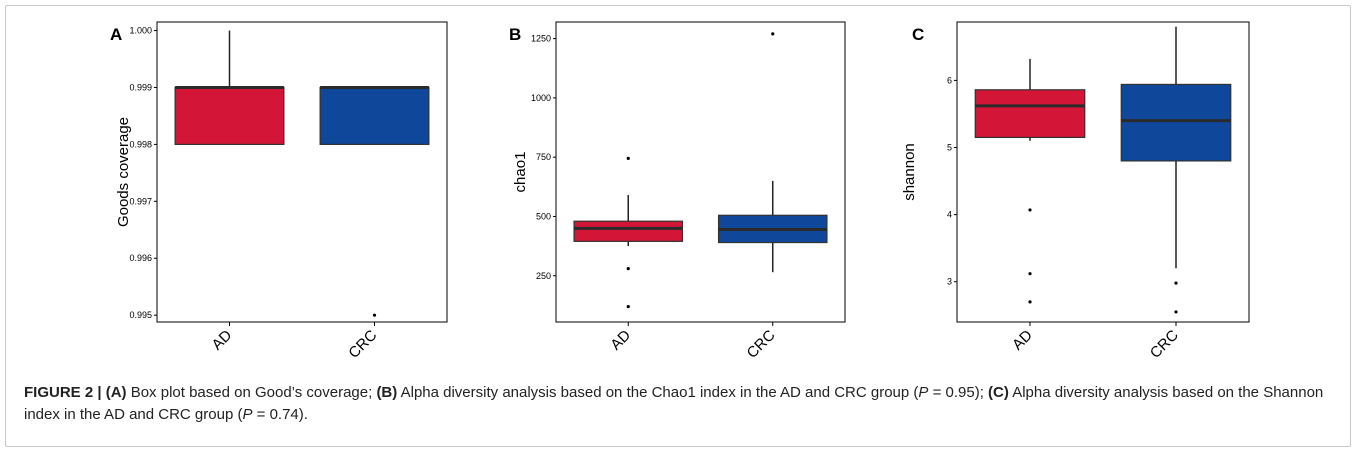 Image resolution: width=1358 pixels, height=454 pixels. Describe the element at coordinates (909, 172) in the screenshot. I see `y-axis-title: shannon` at that location.